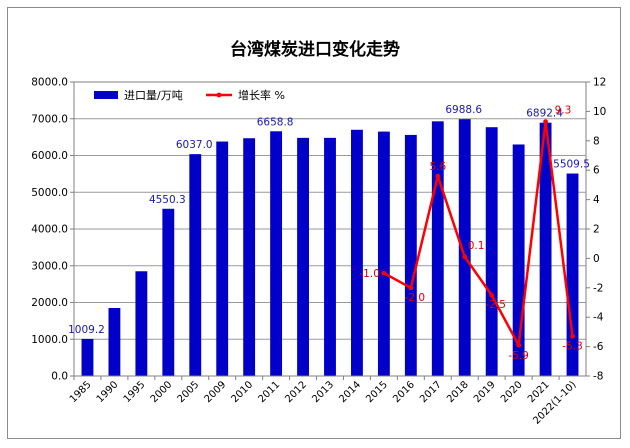 This screenshot has height=448, width=630. Describe the element at coordinates (596, 230) in the screenshot. I see `right-tick-label: 2` at that location.